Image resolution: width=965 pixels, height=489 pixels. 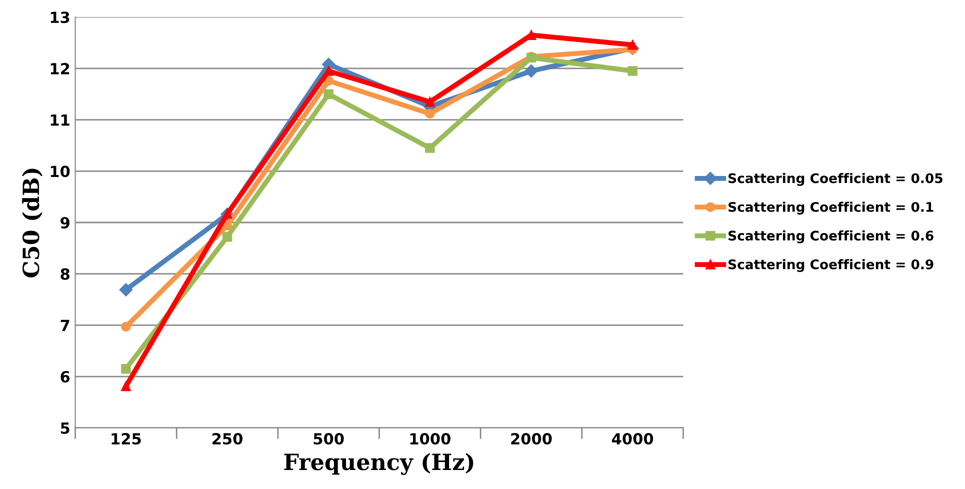 I want to click on x-tick-label: 250, so click(x=227, y=439).